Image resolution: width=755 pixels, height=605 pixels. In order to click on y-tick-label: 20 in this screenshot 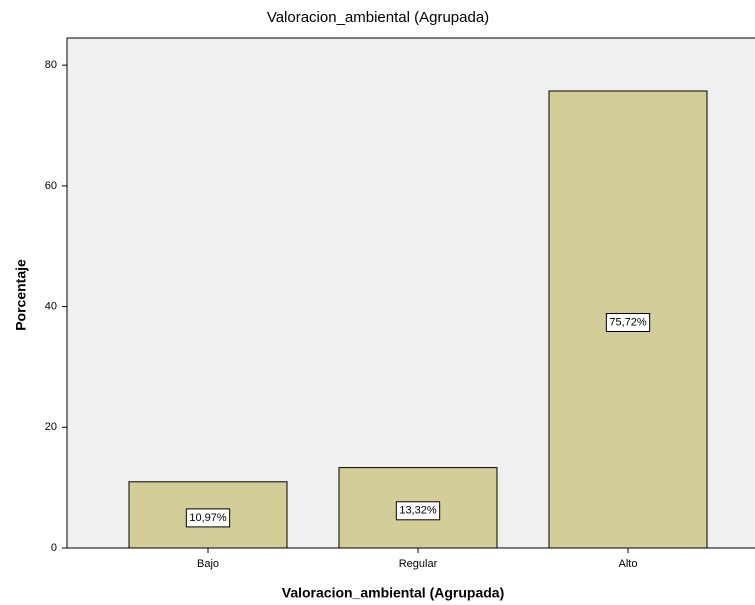, I will do `click(51, 427)`.